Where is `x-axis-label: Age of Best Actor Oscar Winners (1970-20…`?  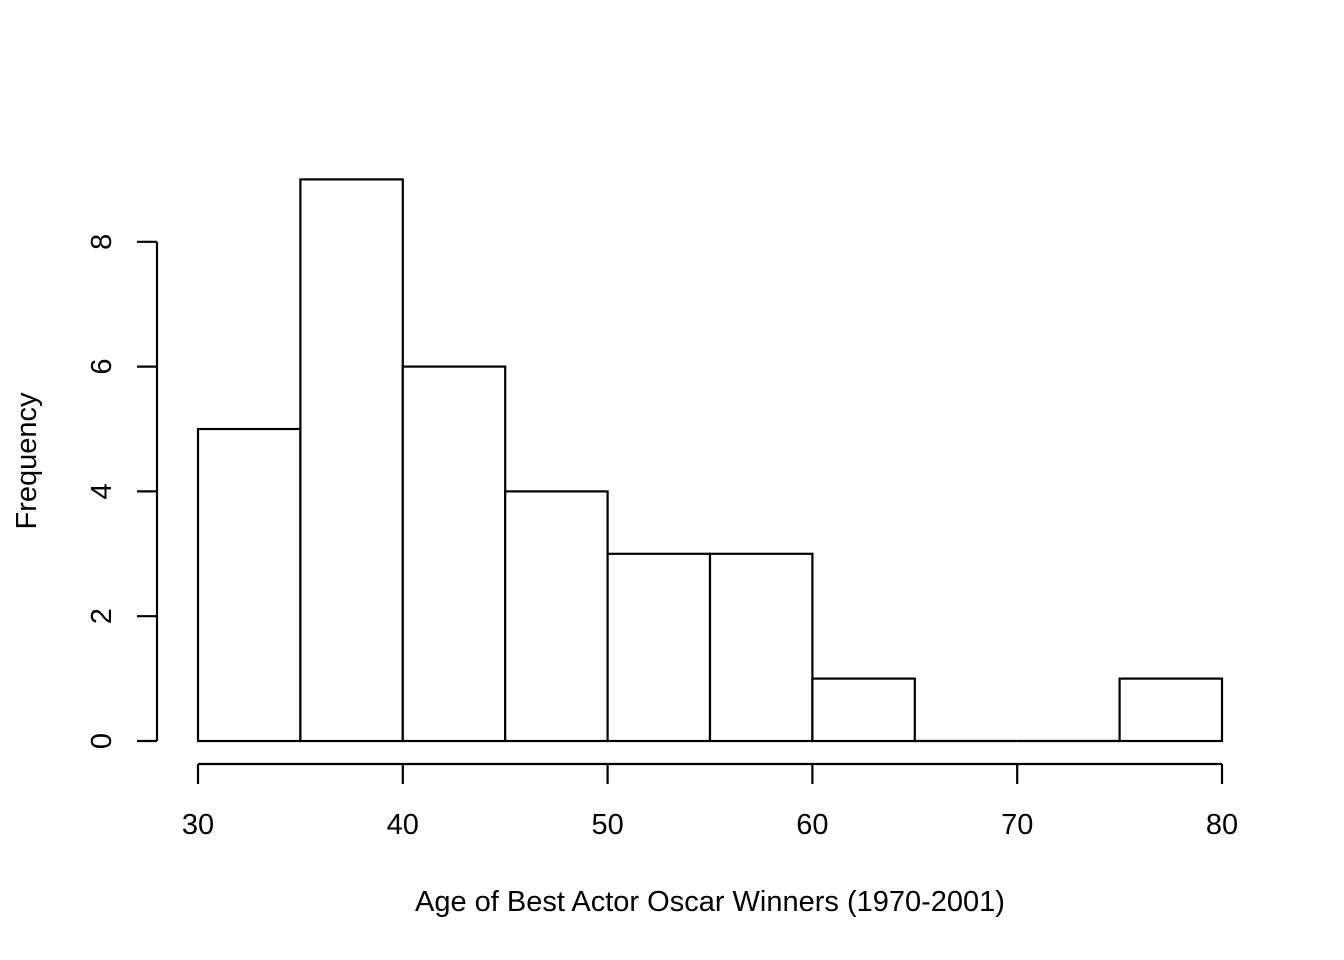 x-axis-label: Age of Best Actor Oscar Winners (1970-20… is located at coordinates (710, 902).